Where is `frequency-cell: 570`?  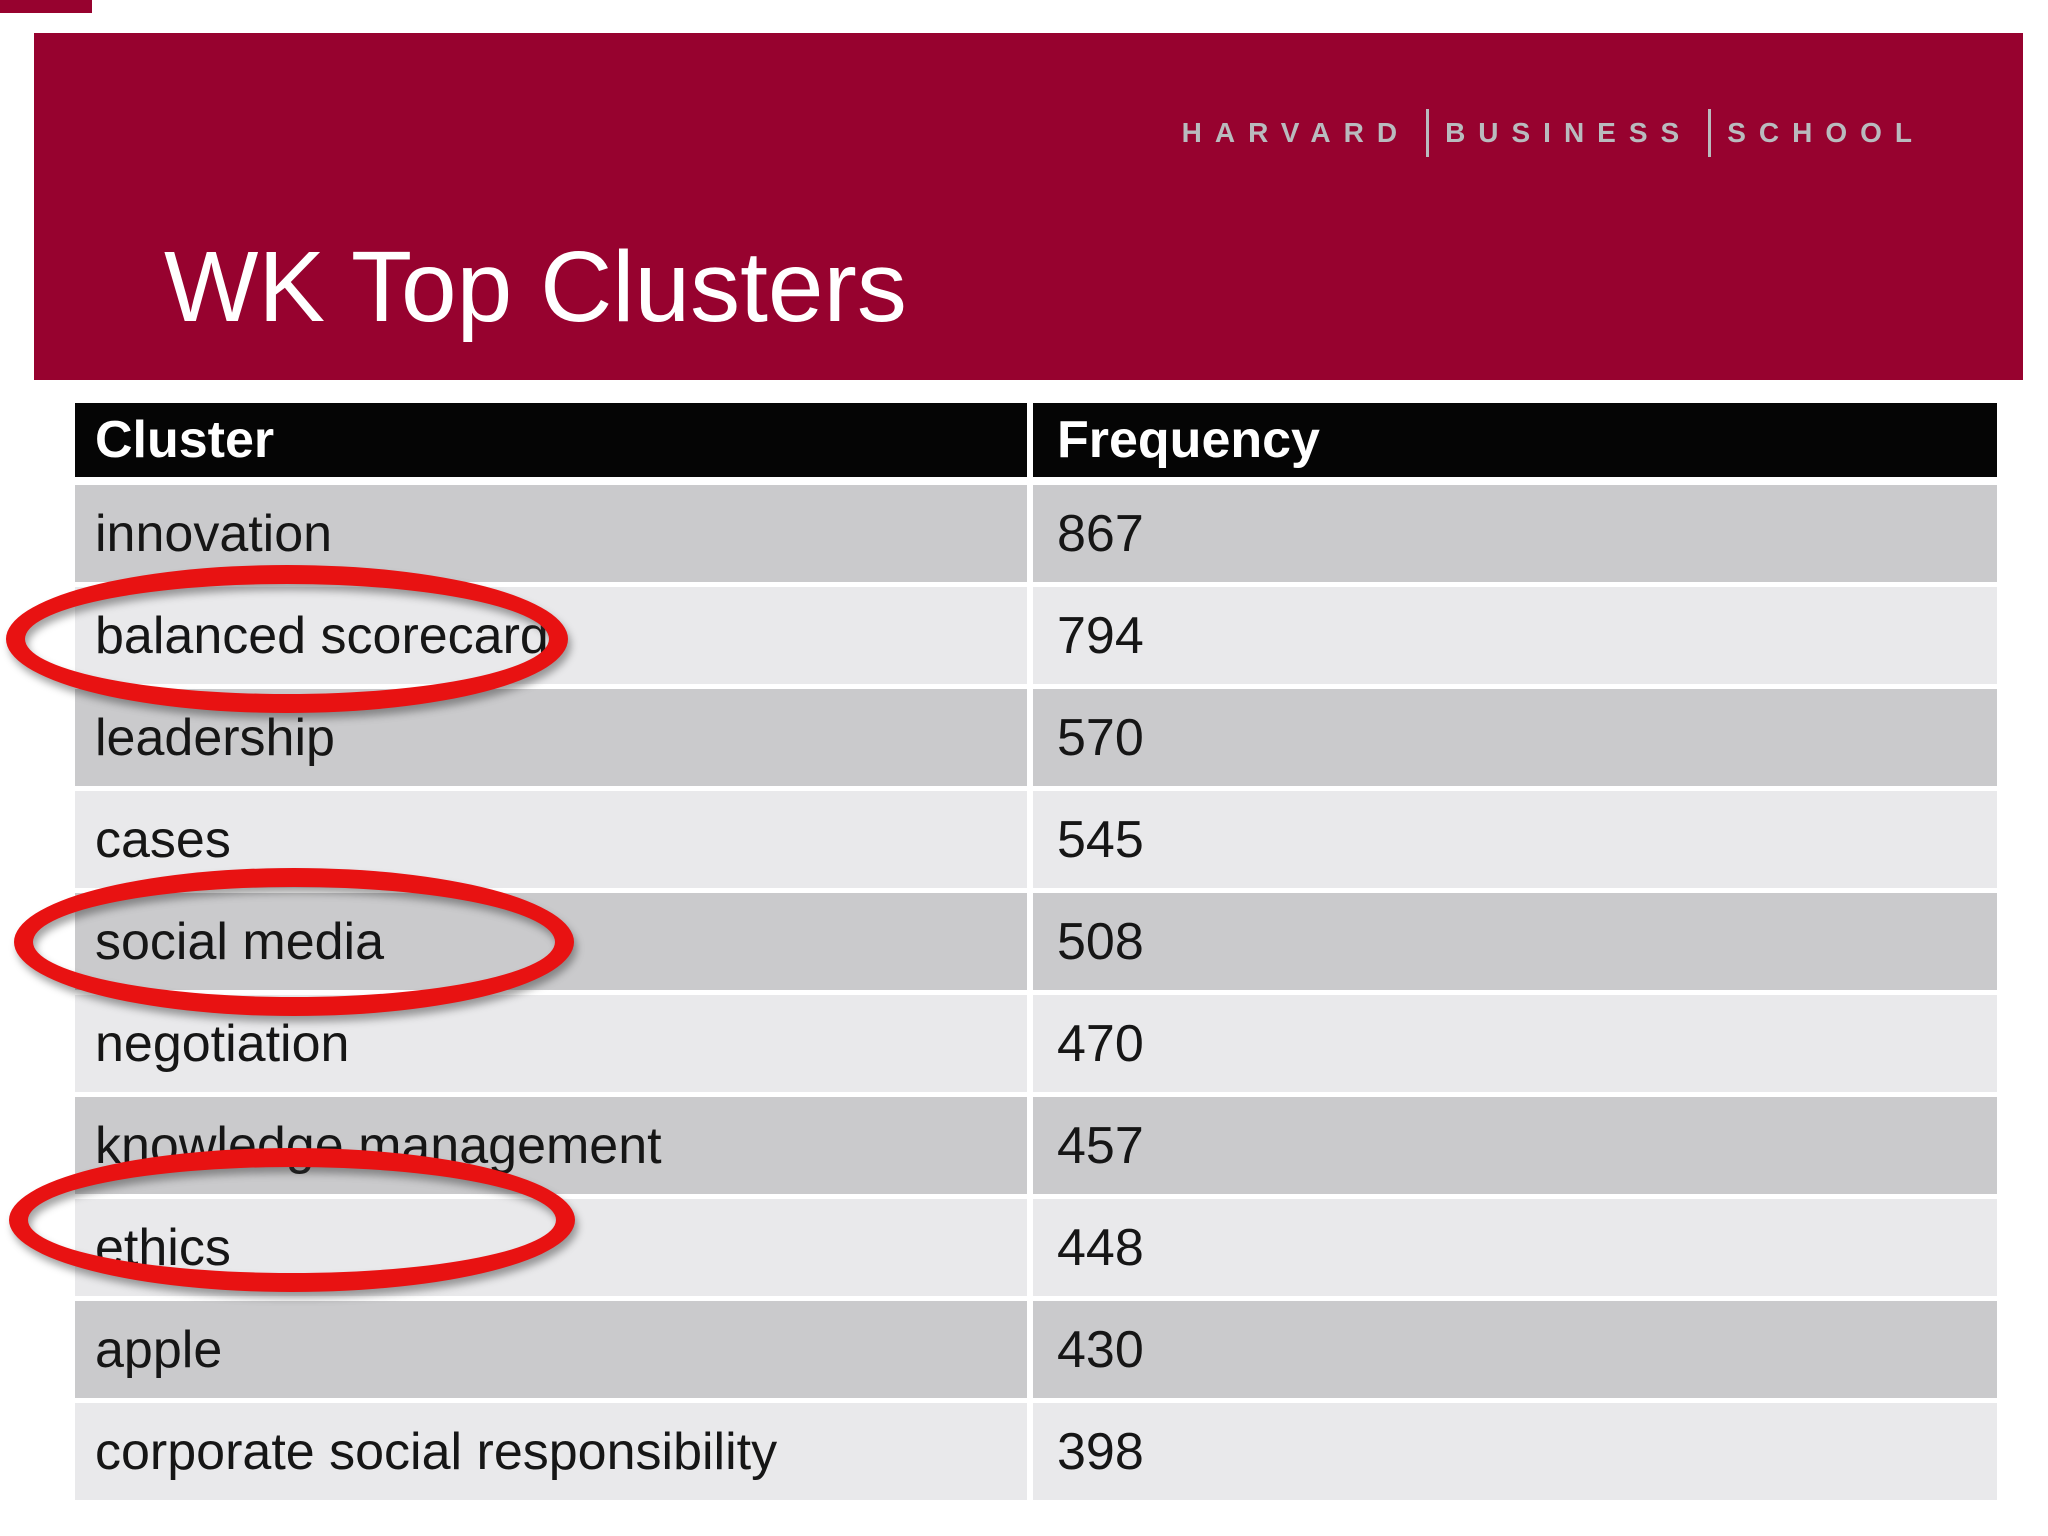 frequency-cell: 570 is located at coordinates (1515, 737).